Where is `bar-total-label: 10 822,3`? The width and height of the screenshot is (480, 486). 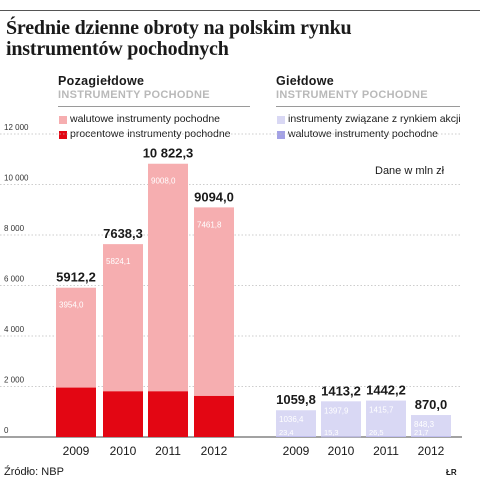 bar-total-label: 10 822,3 is located at coordinates (168, 153).